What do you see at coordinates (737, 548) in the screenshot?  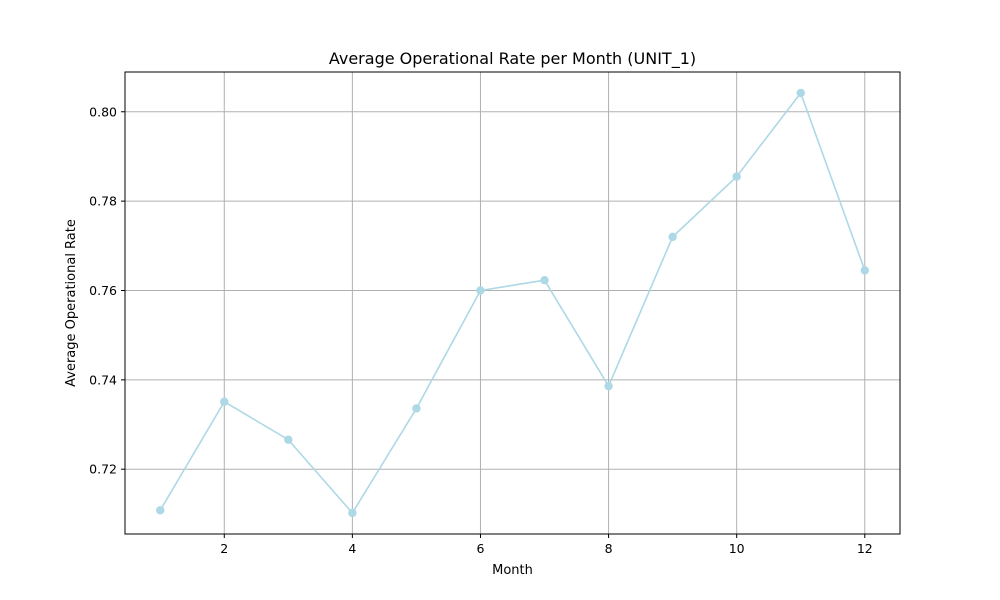 I see `x-tick-label: 10` at bounding box center [737, 548].